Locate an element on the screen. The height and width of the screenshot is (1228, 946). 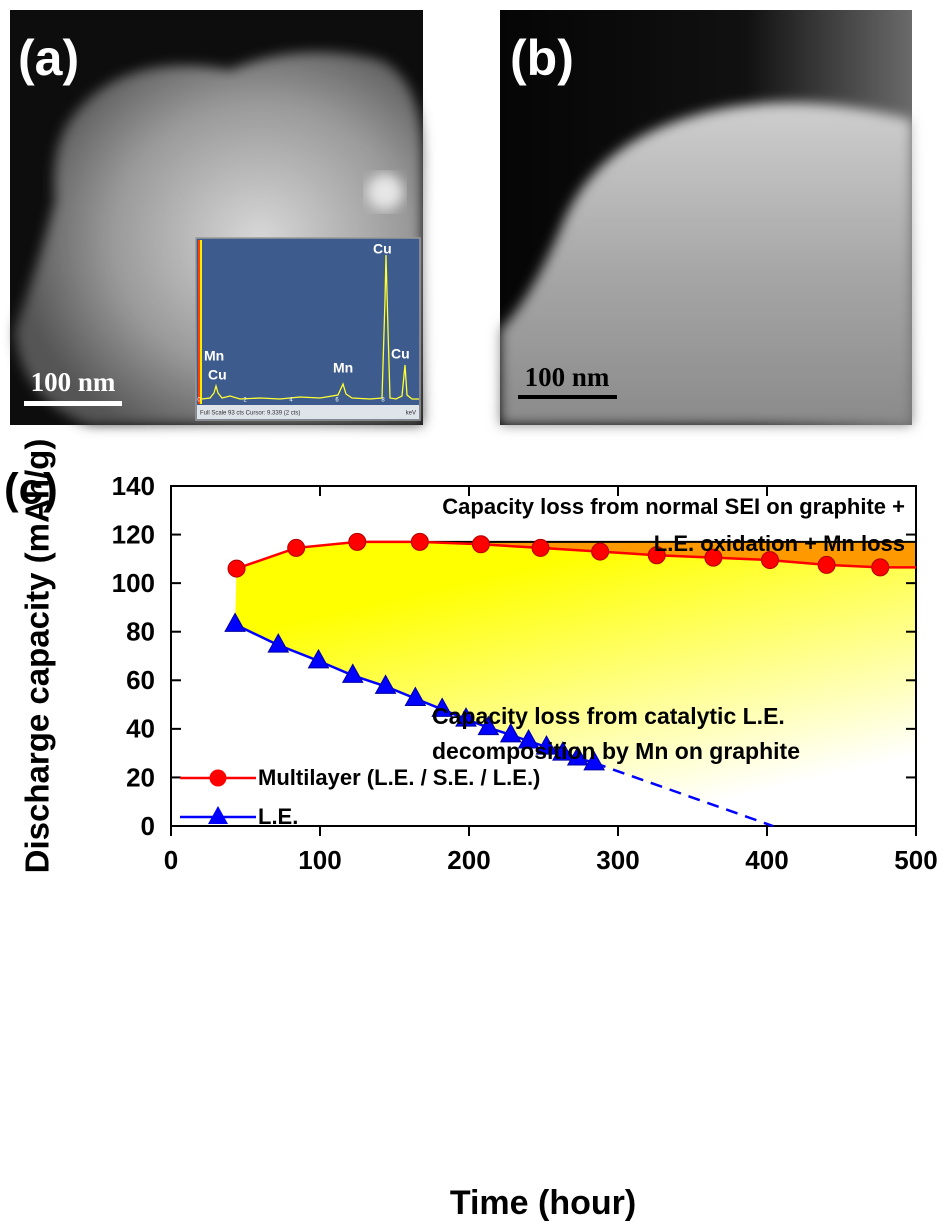
y-tick-label: 100 is located at coordinates (133, 583).